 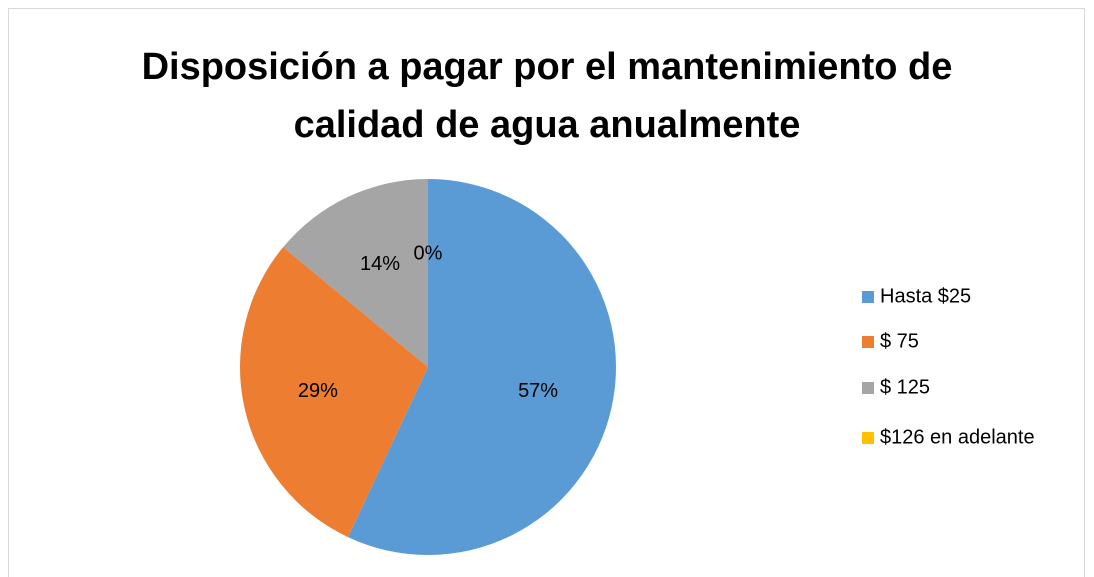 What do you see at coordinates (925, 296) in the screenshot?
I see `legend-label: Hasta $25` at bounding box center [925, 296].